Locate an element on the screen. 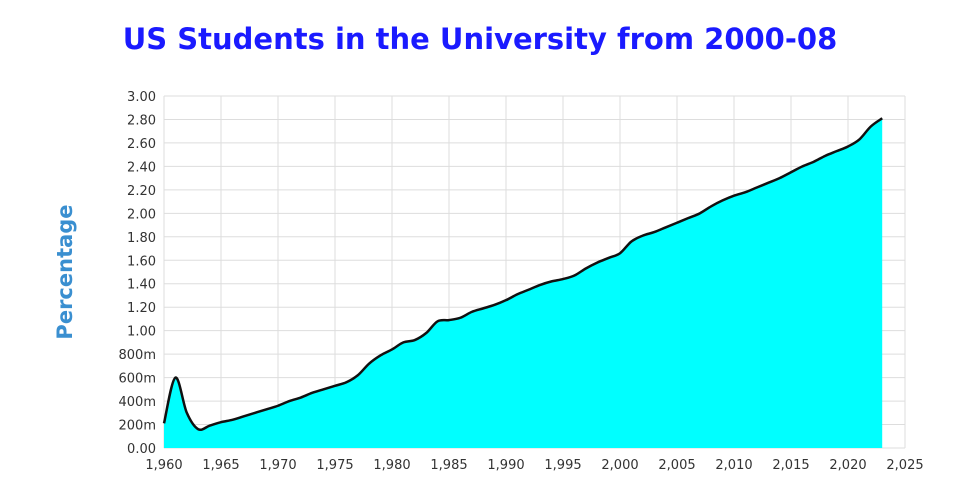 The width and height of the screenshot is (960, 500). y-tick-label: 600m is located at coordinates (137, 379).